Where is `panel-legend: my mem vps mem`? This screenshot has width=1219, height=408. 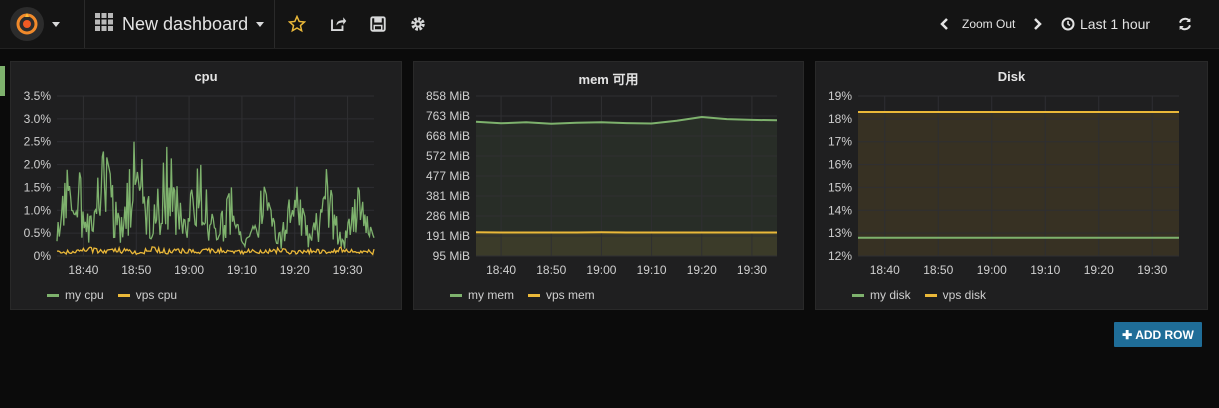
panel-legend: my mem vps mem is located at coordinates (529, 295).